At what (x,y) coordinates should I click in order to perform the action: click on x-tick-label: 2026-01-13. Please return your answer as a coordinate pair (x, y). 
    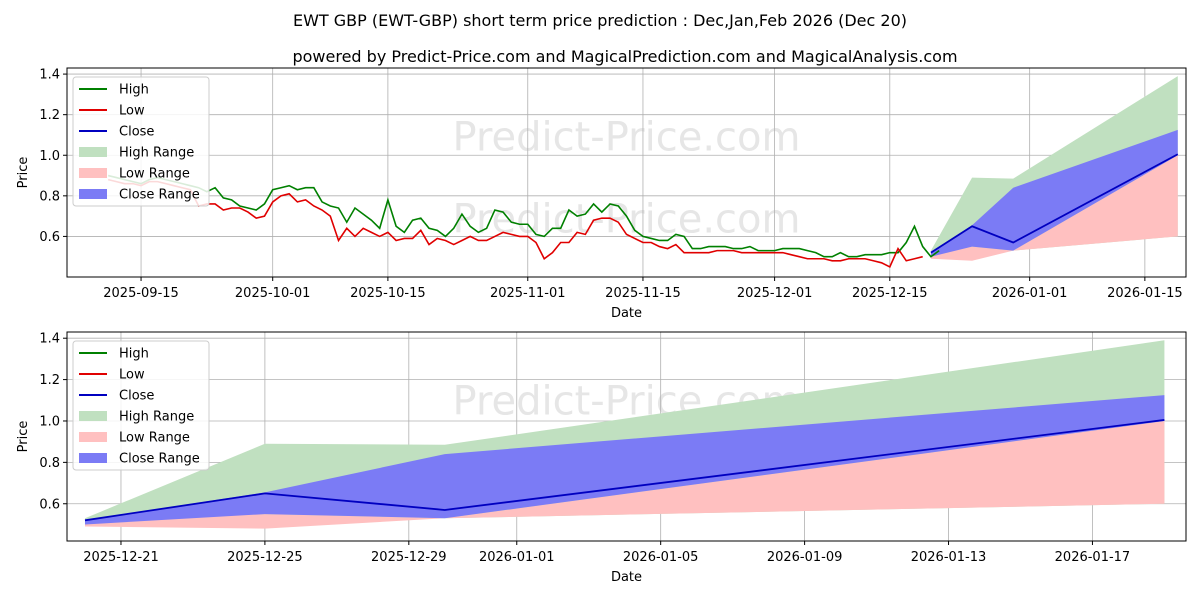
    Looking at the image, I should click on (949, 557).